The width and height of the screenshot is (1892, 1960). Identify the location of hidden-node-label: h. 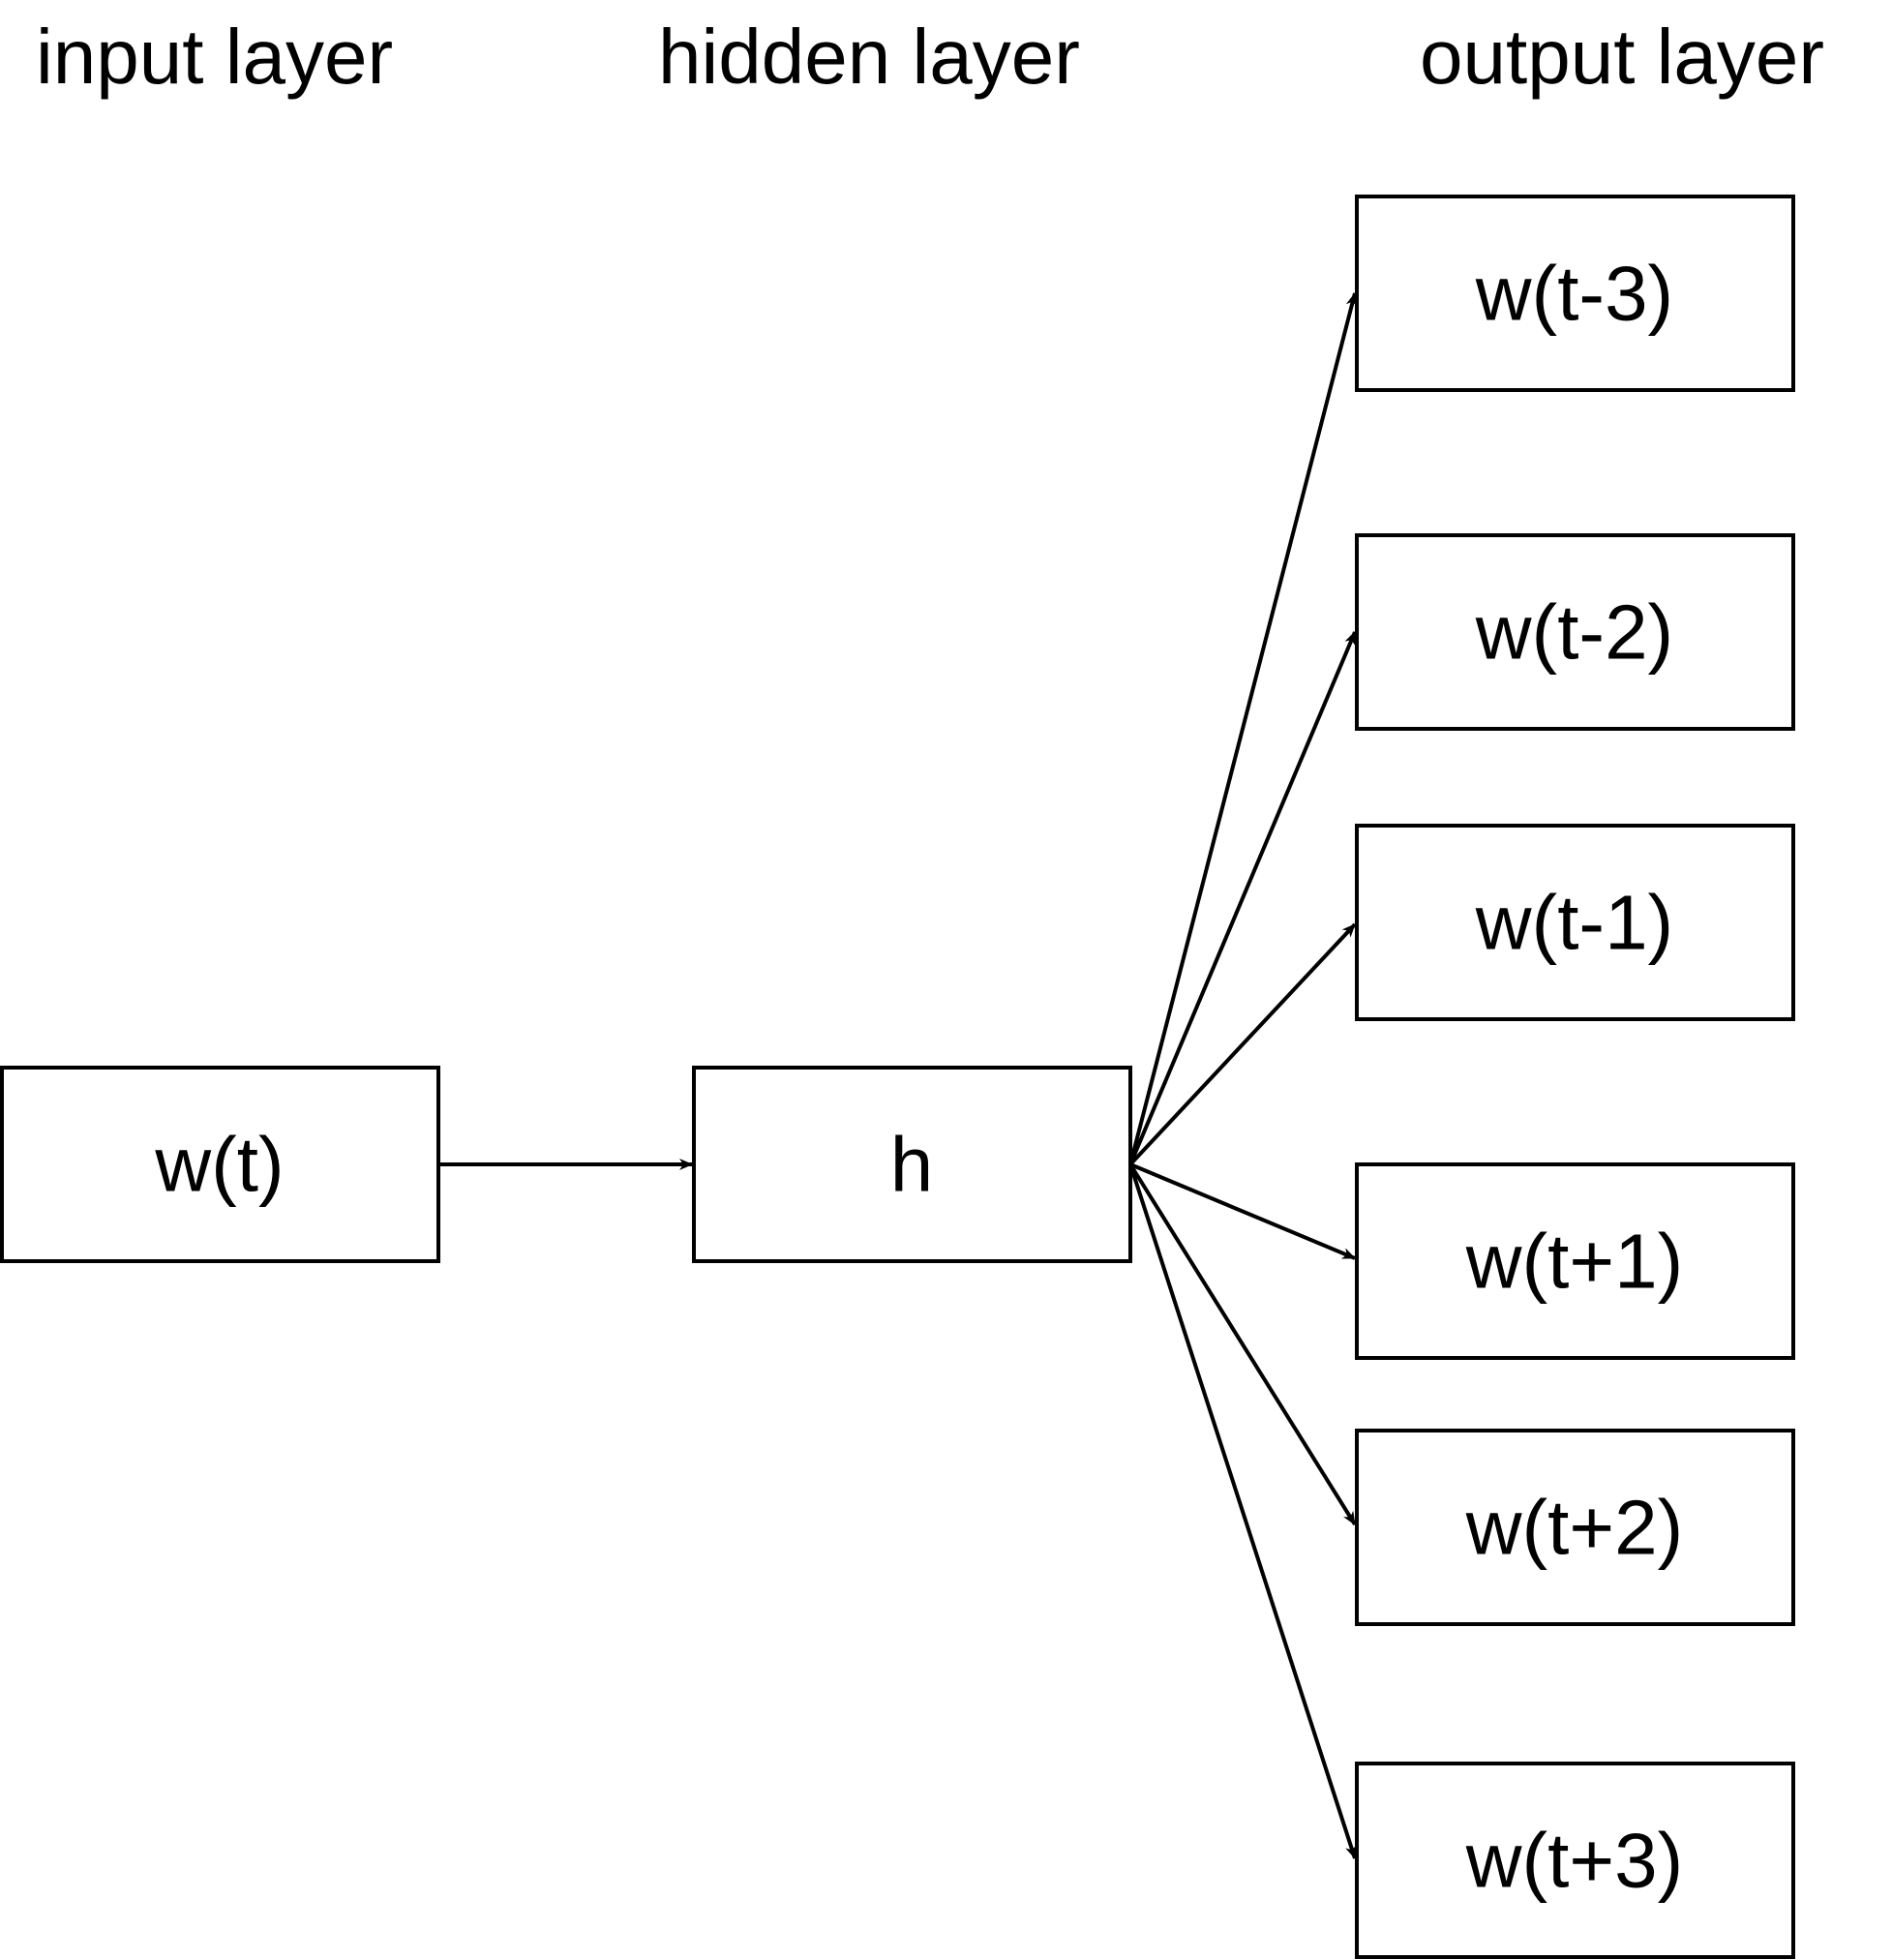
(912, 1165).